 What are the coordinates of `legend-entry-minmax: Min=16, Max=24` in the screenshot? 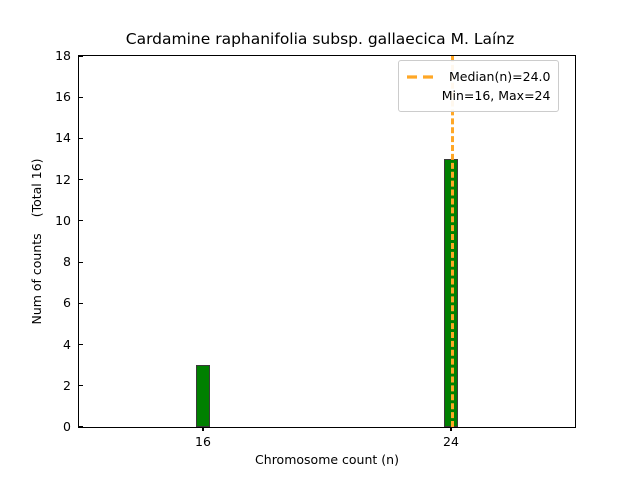 It's located at (478, 95).